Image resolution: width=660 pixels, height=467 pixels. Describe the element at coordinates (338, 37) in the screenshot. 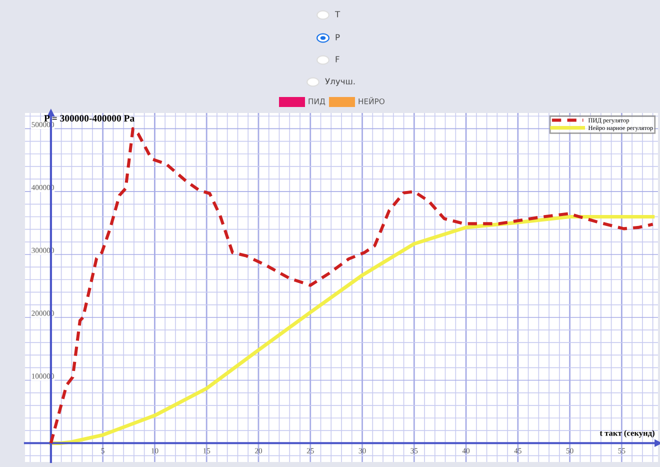

I see `text: P` at that location.